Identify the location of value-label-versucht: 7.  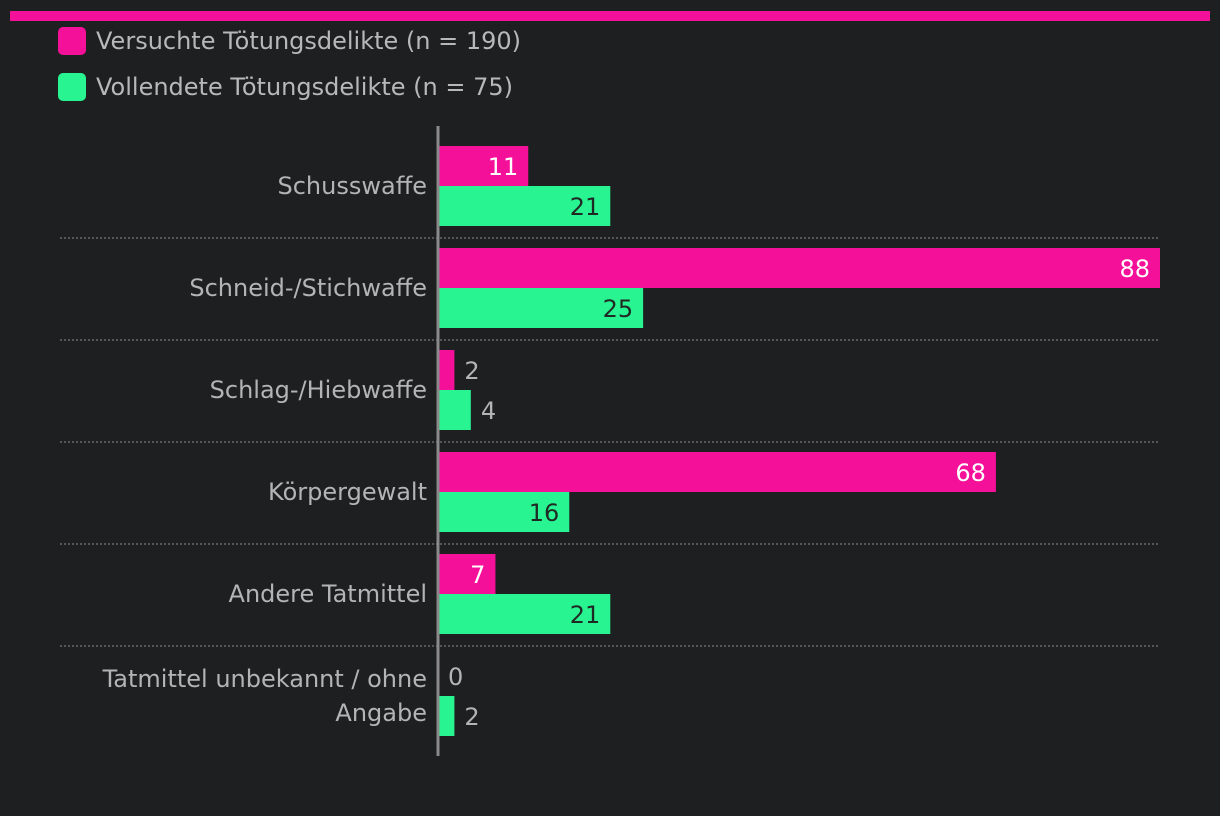
(477, 575).